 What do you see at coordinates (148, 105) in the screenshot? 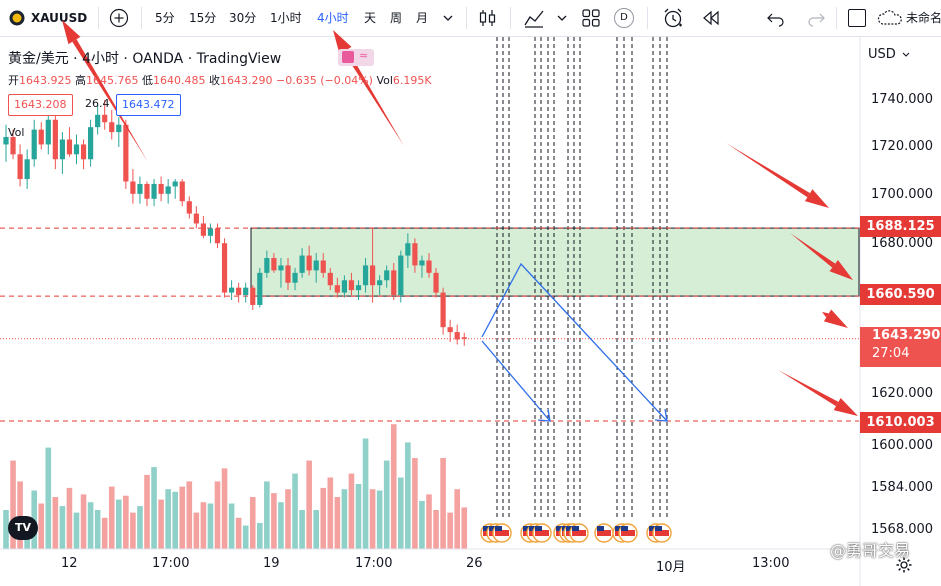
I see `buy-price-badge: 1643.472` at bounding box center [148, 105].